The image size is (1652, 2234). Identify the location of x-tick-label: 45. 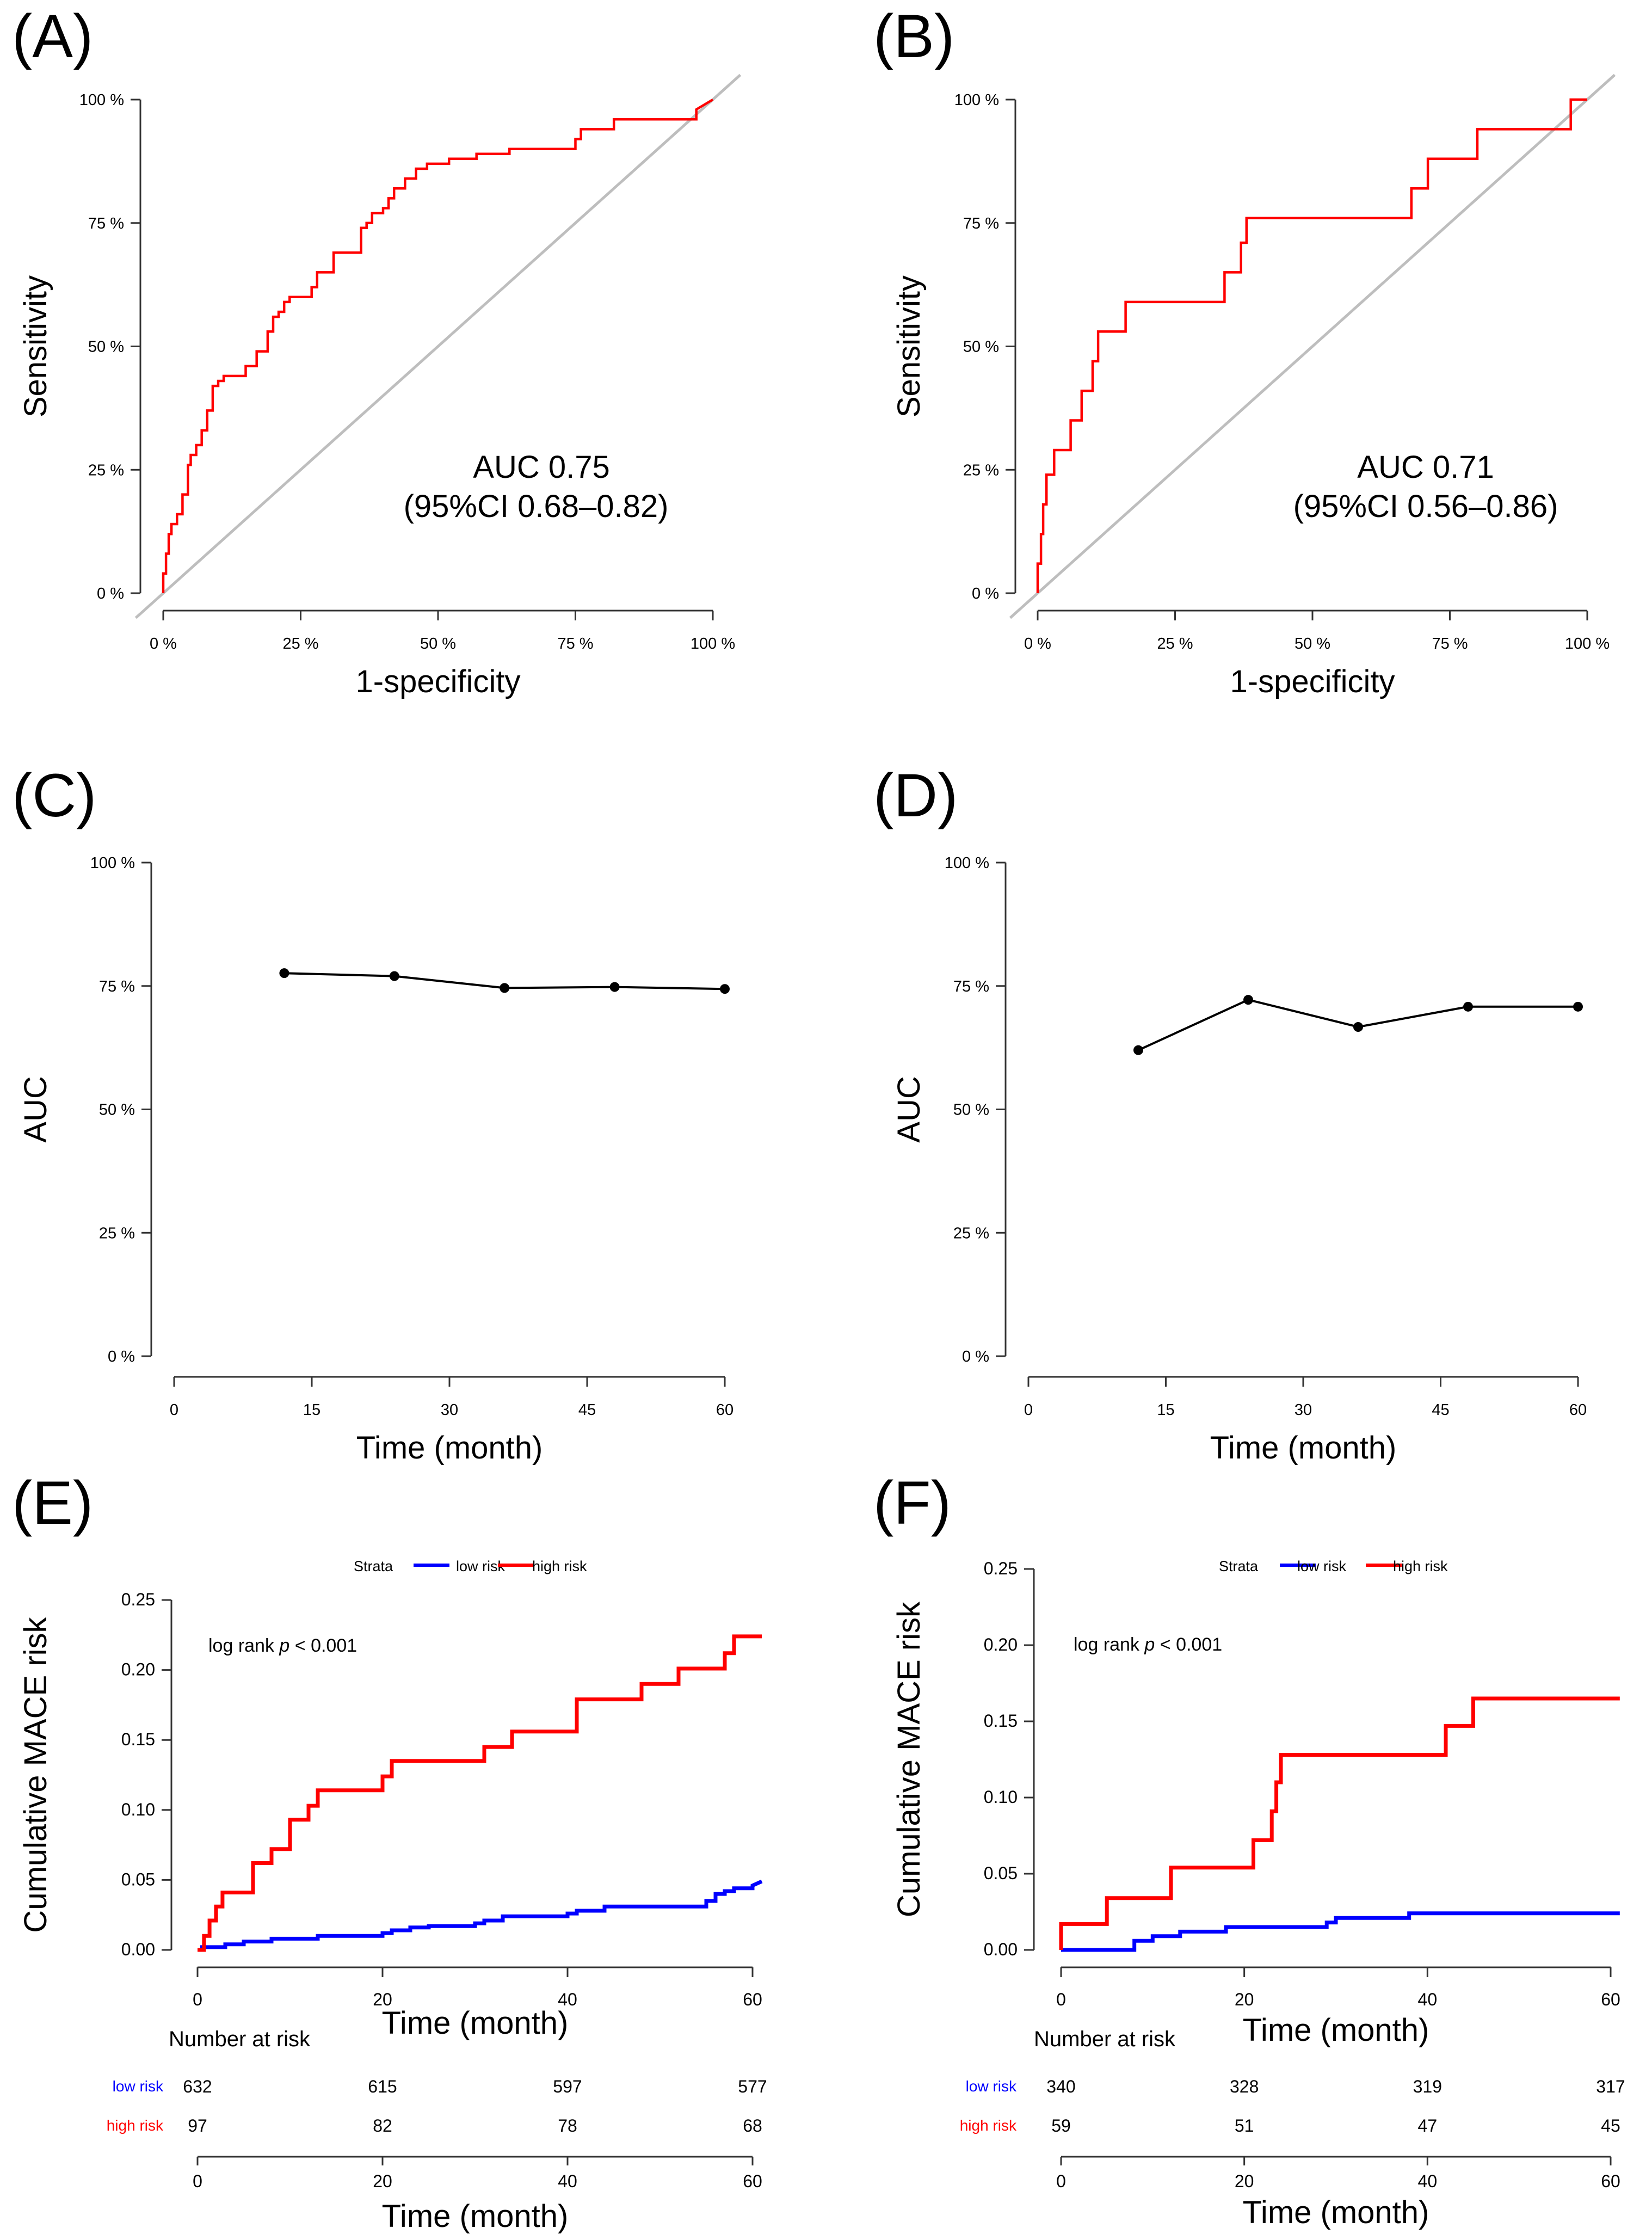
(587, 1410).